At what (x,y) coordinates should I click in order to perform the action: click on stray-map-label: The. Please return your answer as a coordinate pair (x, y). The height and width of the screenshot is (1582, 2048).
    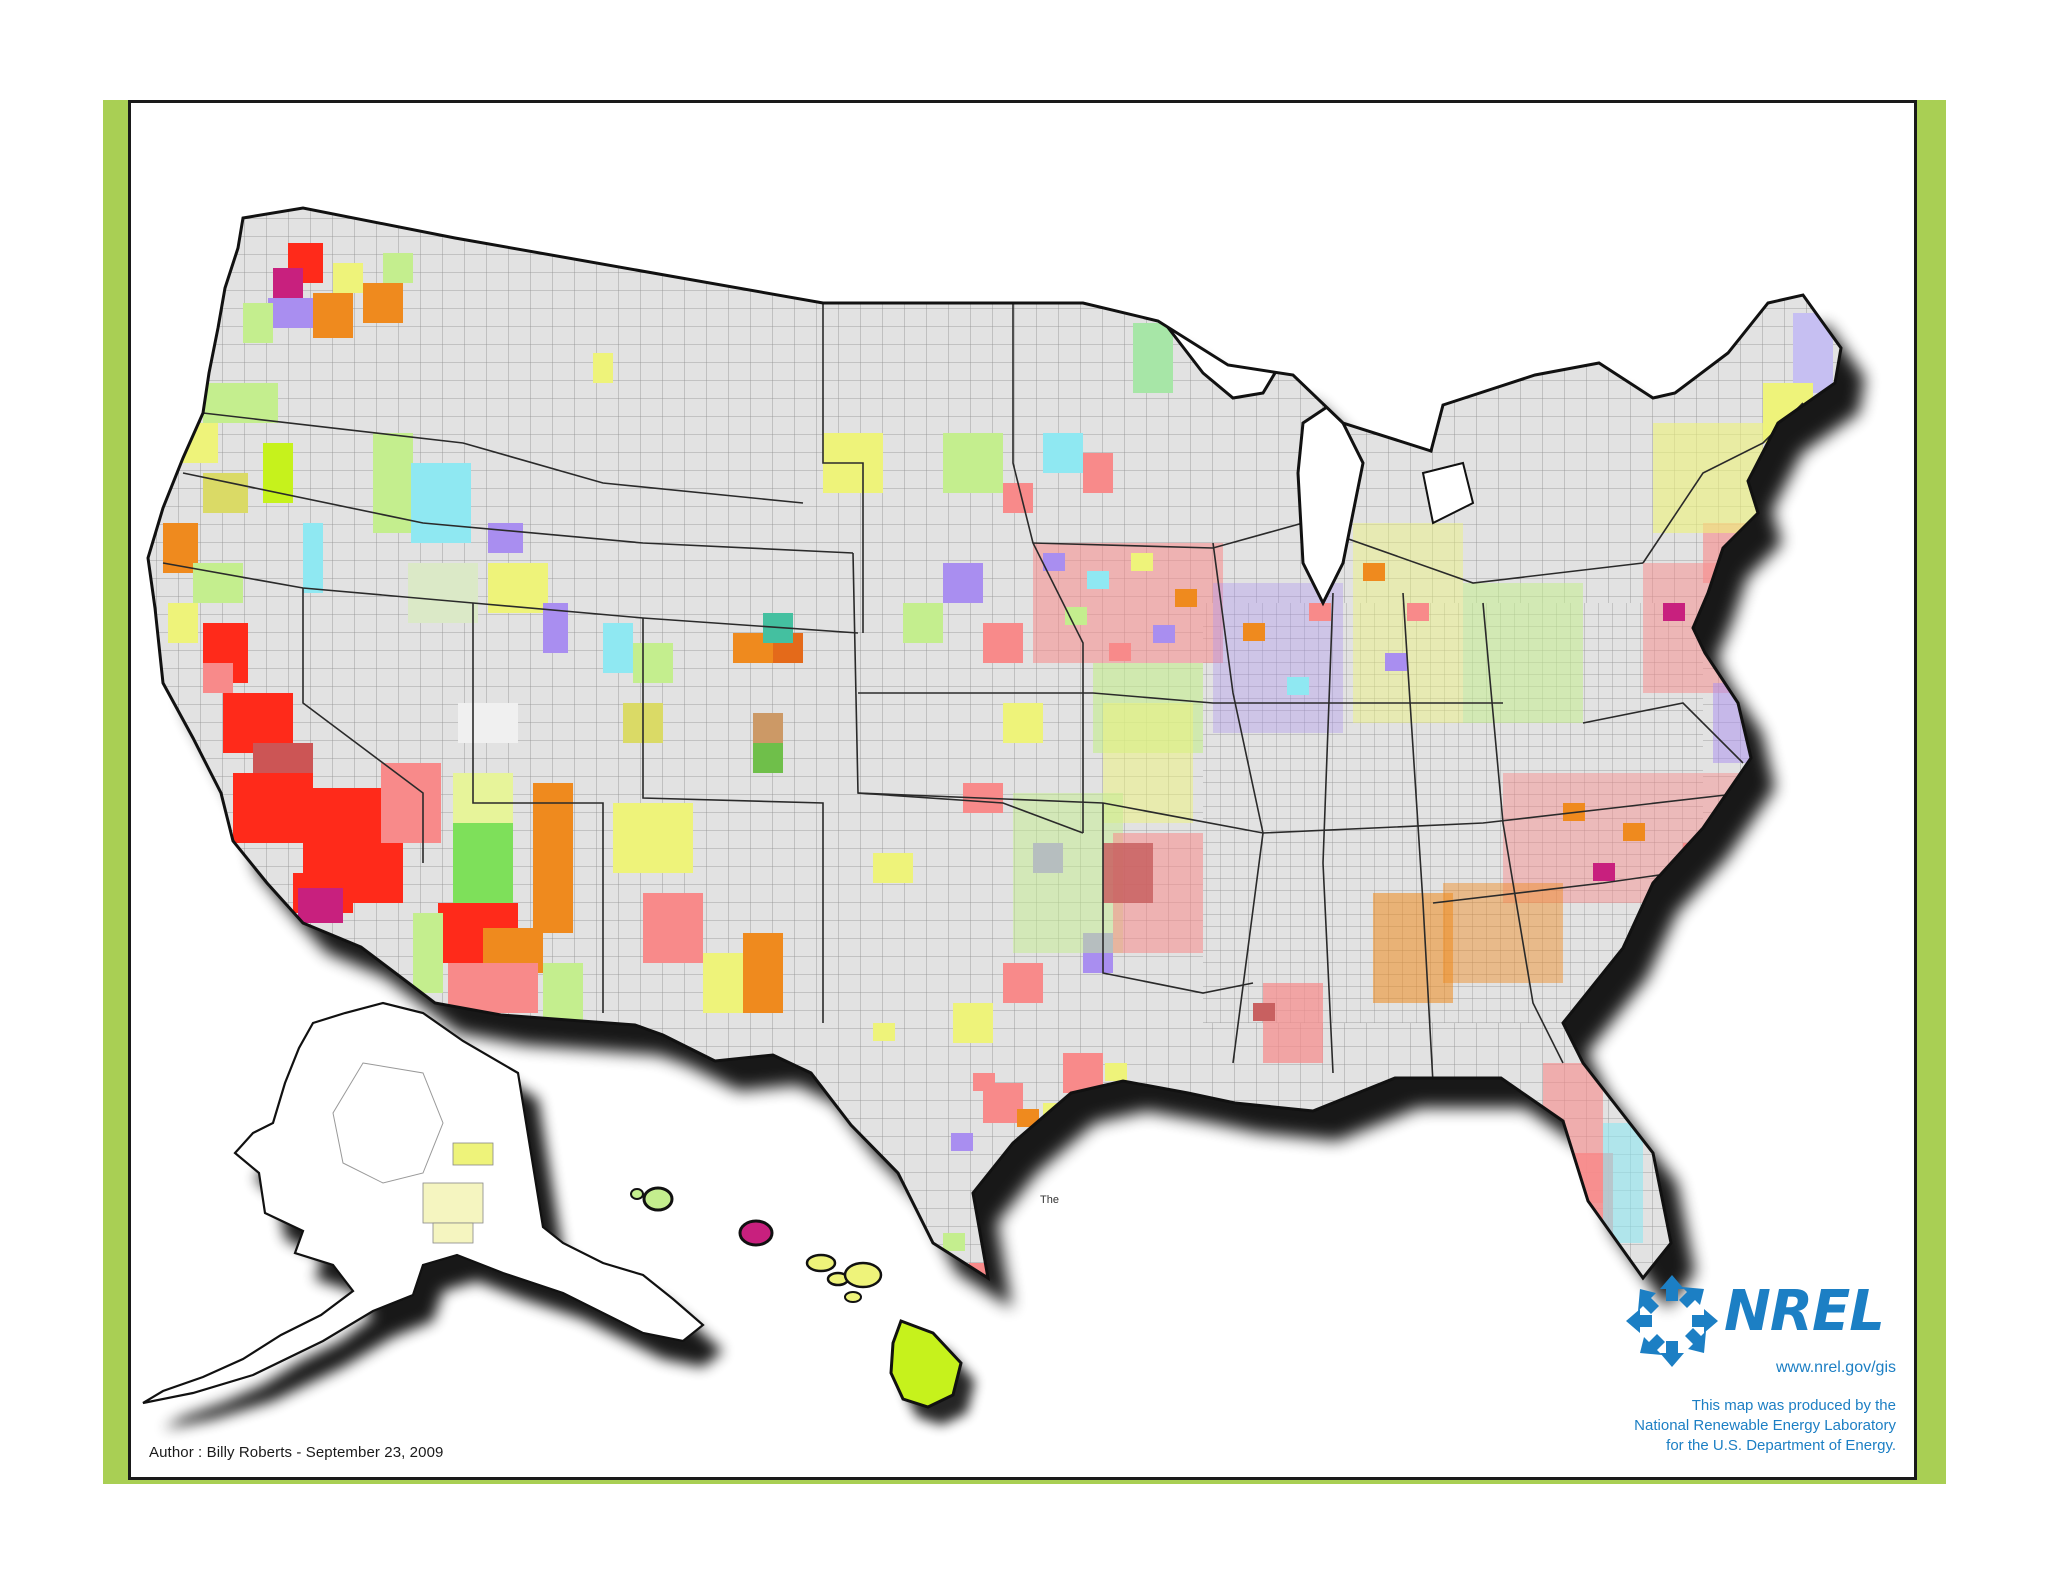
    Looking at the image, I should click on (1049, 1200).